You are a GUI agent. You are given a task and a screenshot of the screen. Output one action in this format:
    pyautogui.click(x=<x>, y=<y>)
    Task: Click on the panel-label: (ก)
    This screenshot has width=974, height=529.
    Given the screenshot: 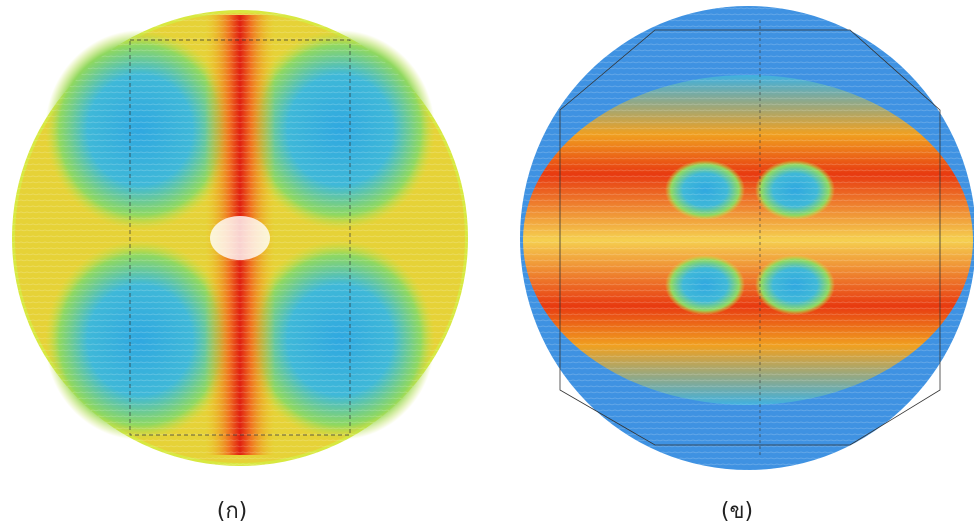 What is the action you would take?
    pyautogui.click(x=232, y=511)
    